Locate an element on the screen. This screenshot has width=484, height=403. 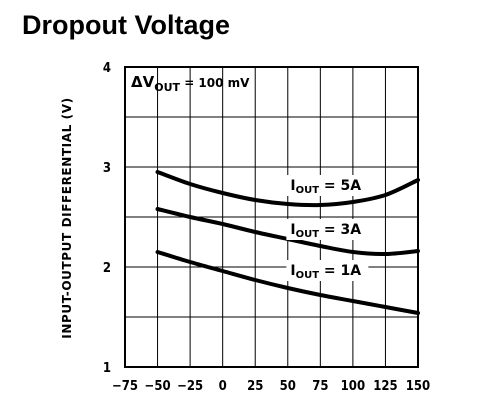
y-tick-label: 2 is located at coordinates (107, 268).